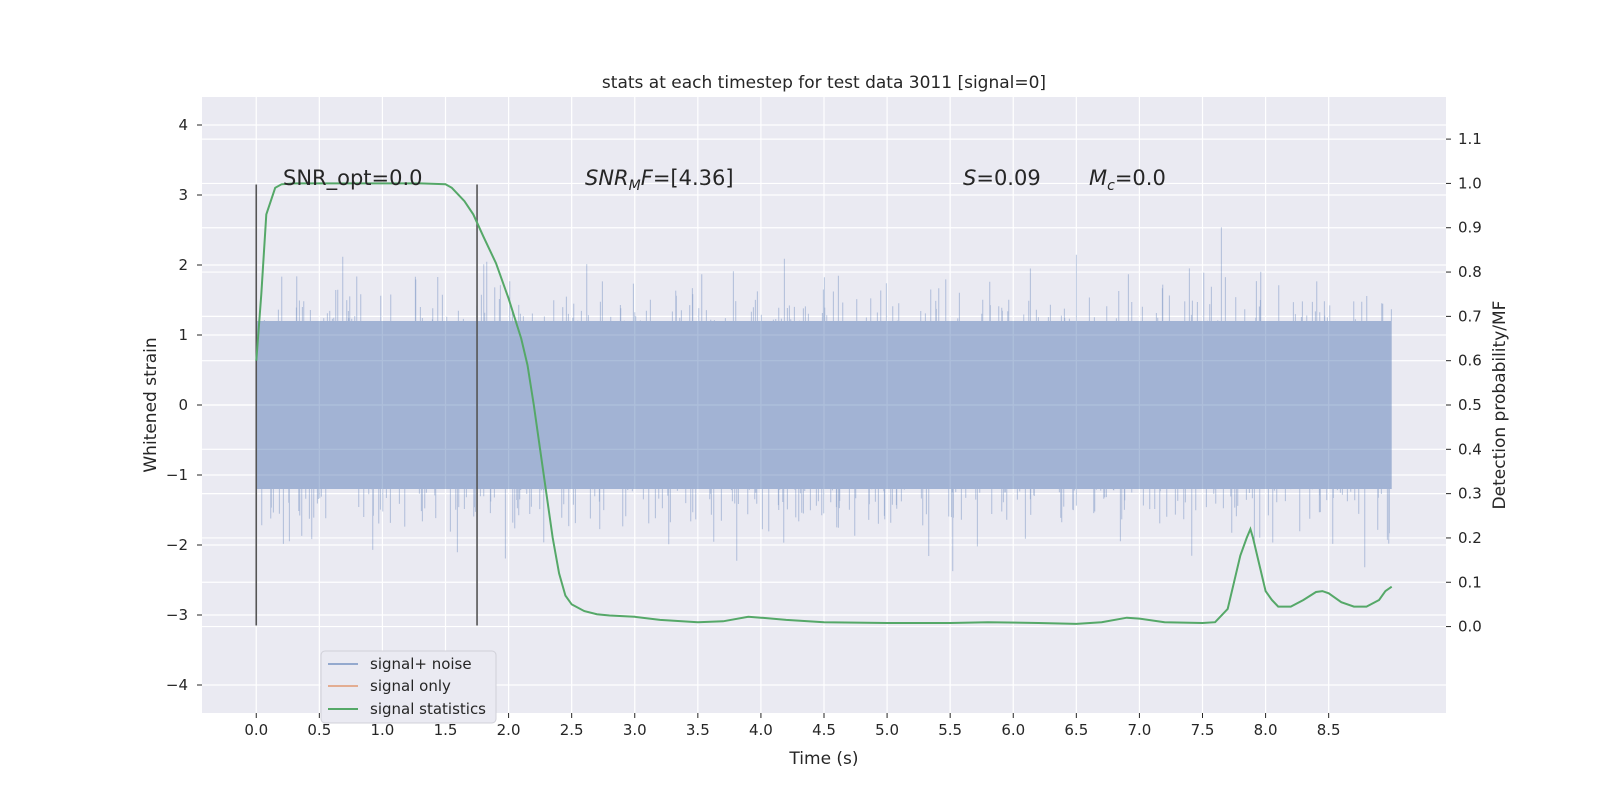  Describe the element at coordinates (1470, 627) in the screenshot. I see `y-right-tick-label: 0.0` at that location.